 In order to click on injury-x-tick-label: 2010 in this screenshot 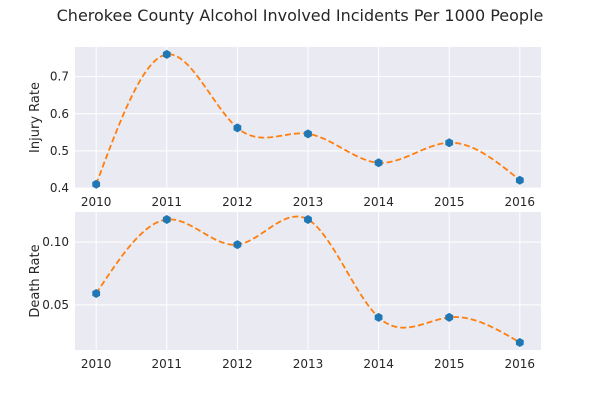, I will do `click(96, 202)`.